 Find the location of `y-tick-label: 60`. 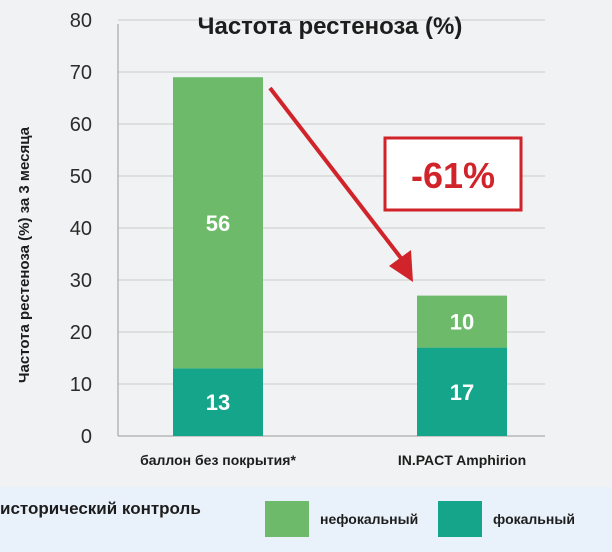

y-tick-label: 60 is located at coordinates (81, 125).